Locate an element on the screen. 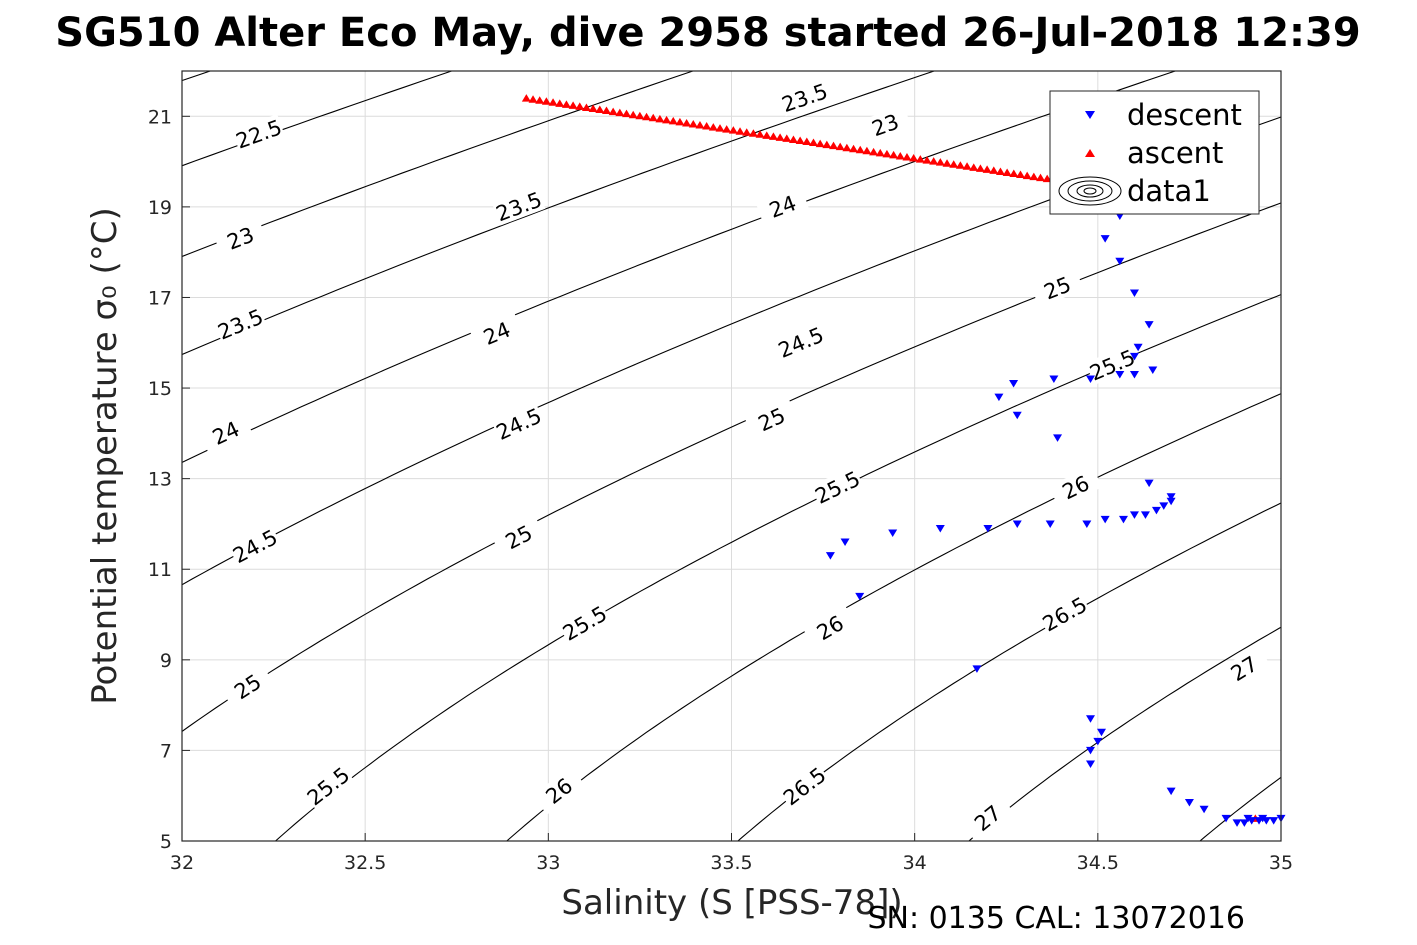 Image resolution: width=1417 pixels, height=945 pixels. contour-label: 25.5 is located at coordinates (837, 487).